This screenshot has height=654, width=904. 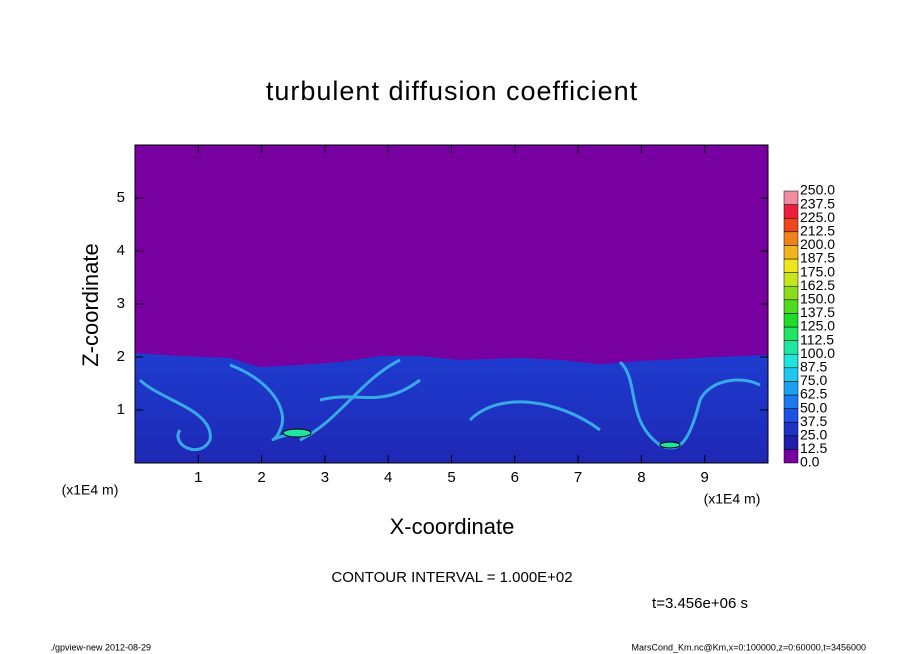 What do you see at coordinates (817, 285) in the screenshot?
I see `colorbar-label: 162.5` at bounding box center [817, 285].